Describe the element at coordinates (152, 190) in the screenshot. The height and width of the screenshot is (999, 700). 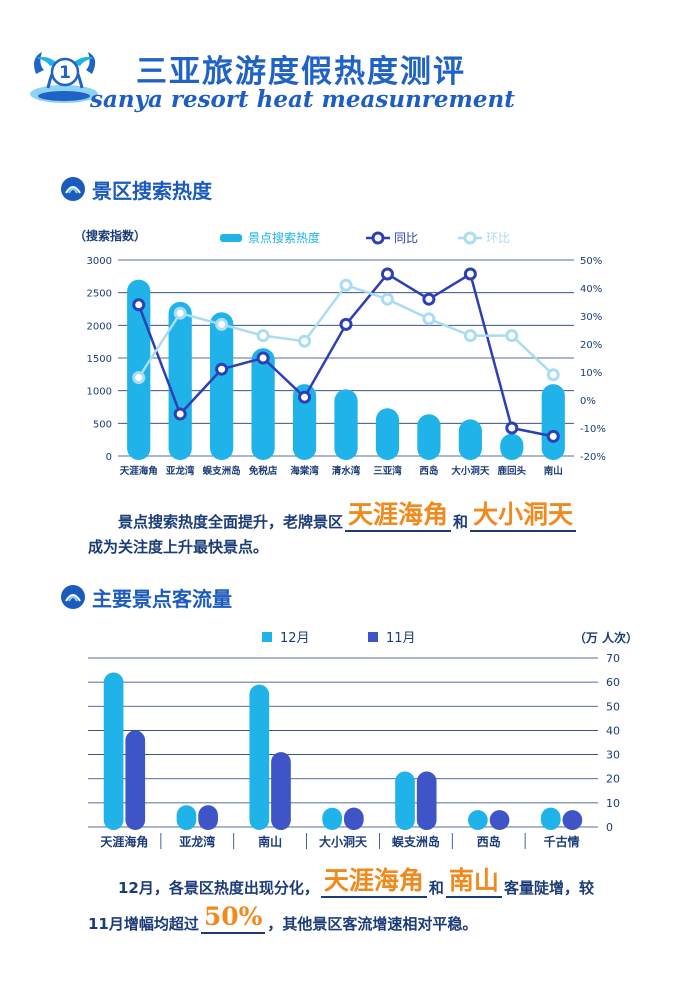
I see `section-title-label: 景区搜索热度` at that location.